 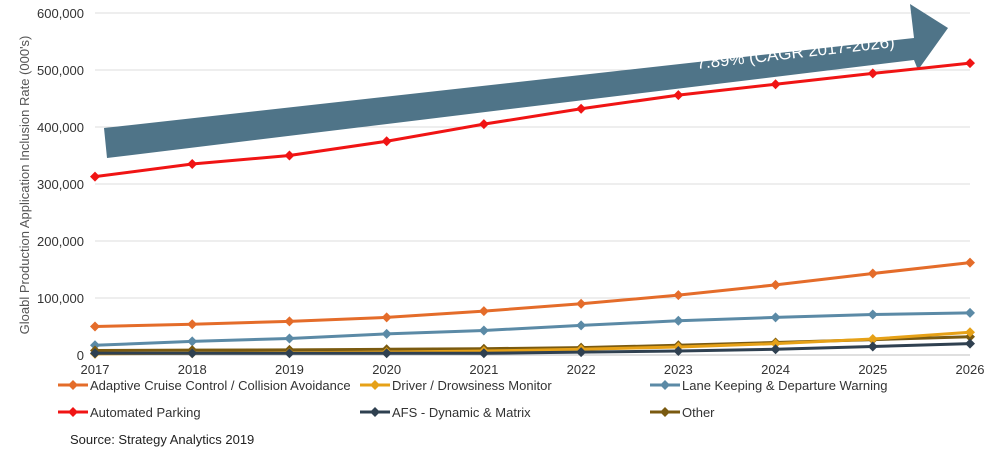 I want to click on legend-item: Other, so click(x=682, y=412).